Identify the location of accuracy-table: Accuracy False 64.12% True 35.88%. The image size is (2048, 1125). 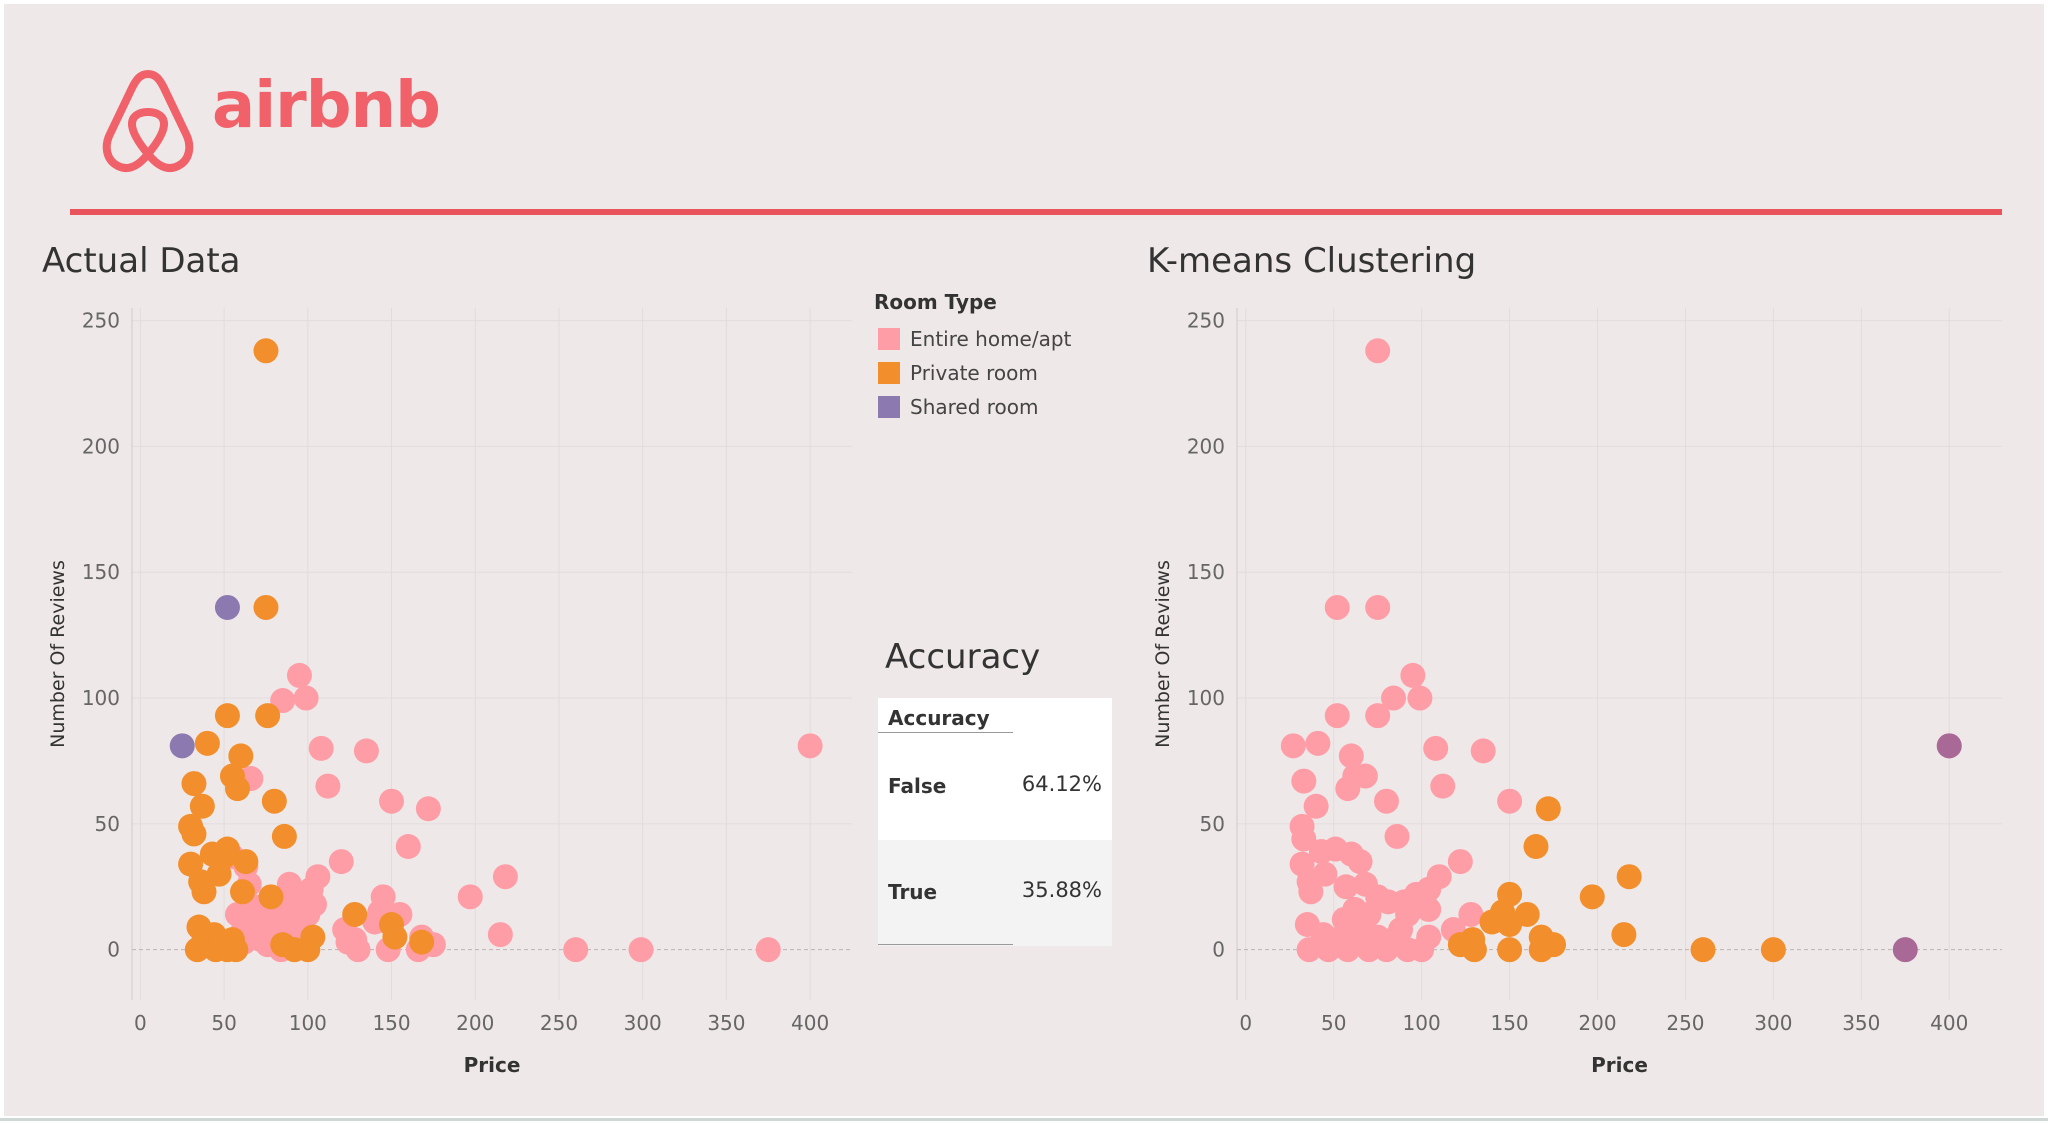
(995, 822).